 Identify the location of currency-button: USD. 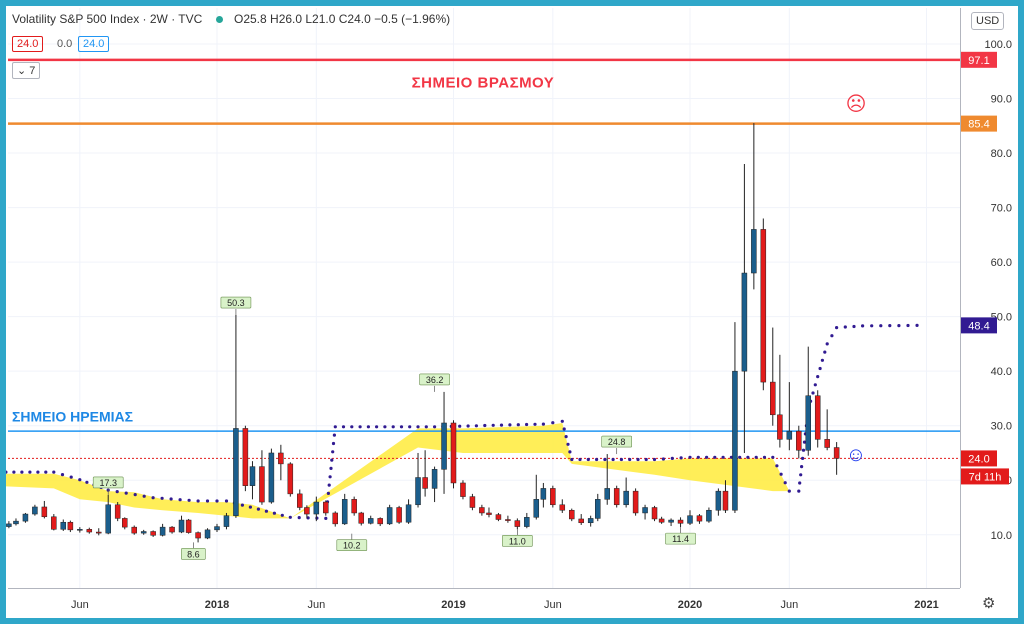
(988, 21).